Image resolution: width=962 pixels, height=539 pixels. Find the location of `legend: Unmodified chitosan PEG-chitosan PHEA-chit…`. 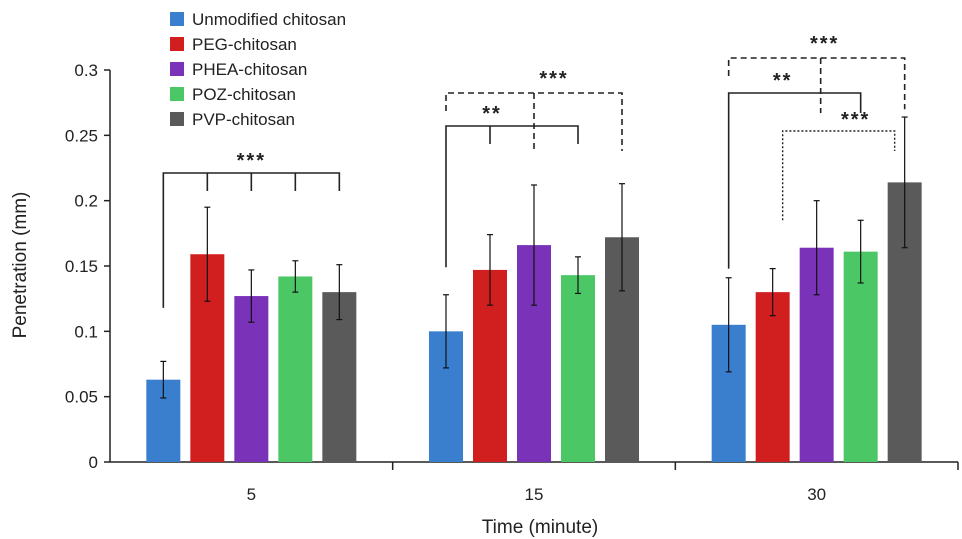

legend: Unmodified chitosan PEG-chitosan PHEA-chit… is located at coordinates (258, 69).